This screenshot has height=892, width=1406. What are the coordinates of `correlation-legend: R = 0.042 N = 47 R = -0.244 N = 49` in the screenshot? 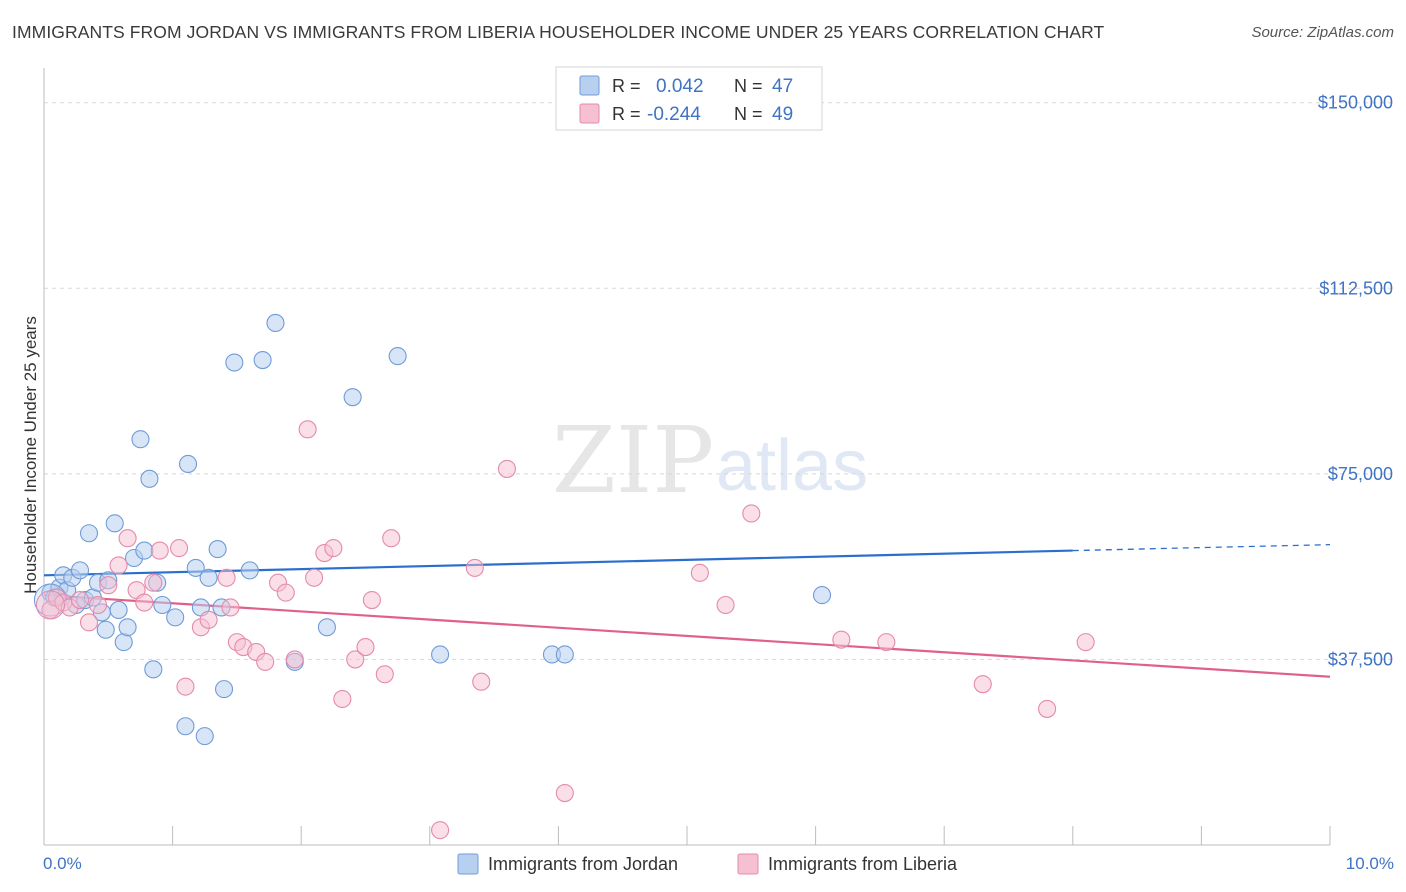 It's located at (689, 98).